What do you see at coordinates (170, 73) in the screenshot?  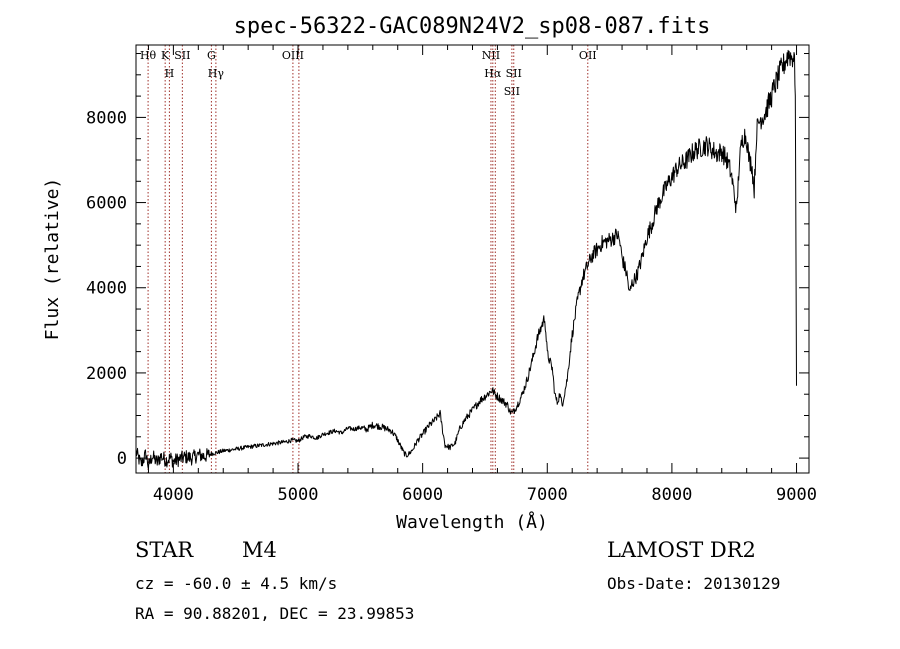 I see `spectral-line-label: H` at bounding box center [170, 73].